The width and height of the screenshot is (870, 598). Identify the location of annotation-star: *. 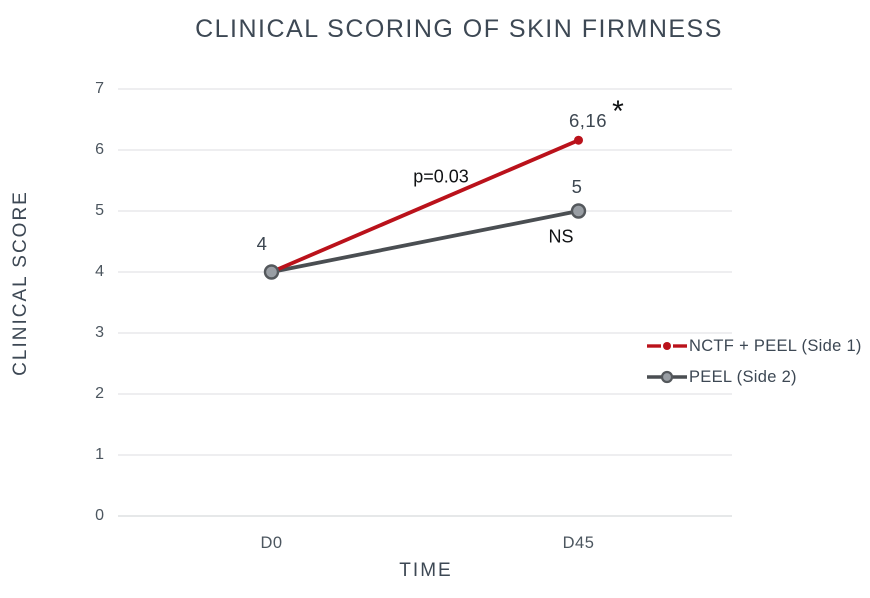
(618, 111).